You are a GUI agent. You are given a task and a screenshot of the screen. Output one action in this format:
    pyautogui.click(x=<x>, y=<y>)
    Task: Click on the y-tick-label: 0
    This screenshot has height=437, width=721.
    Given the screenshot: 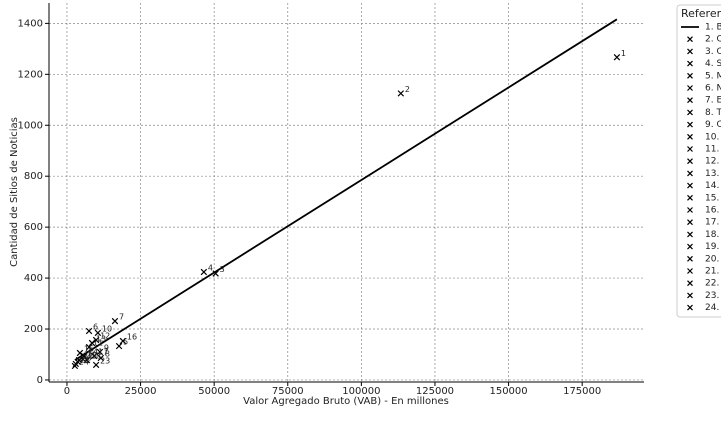 What is the action you would take?
    pyautogui.click(x=40, y=380)
    